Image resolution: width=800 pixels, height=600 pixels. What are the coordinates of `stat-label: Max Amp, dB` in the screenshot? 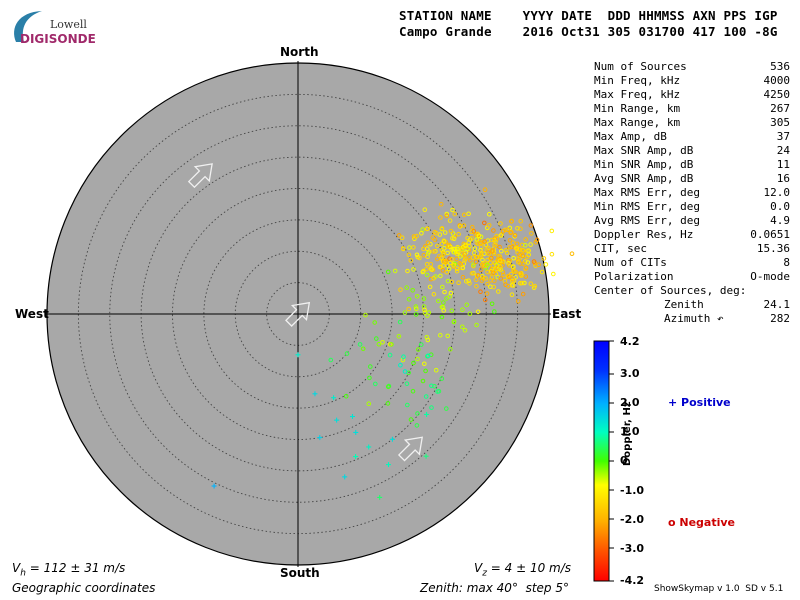 It's located at (630, 136).